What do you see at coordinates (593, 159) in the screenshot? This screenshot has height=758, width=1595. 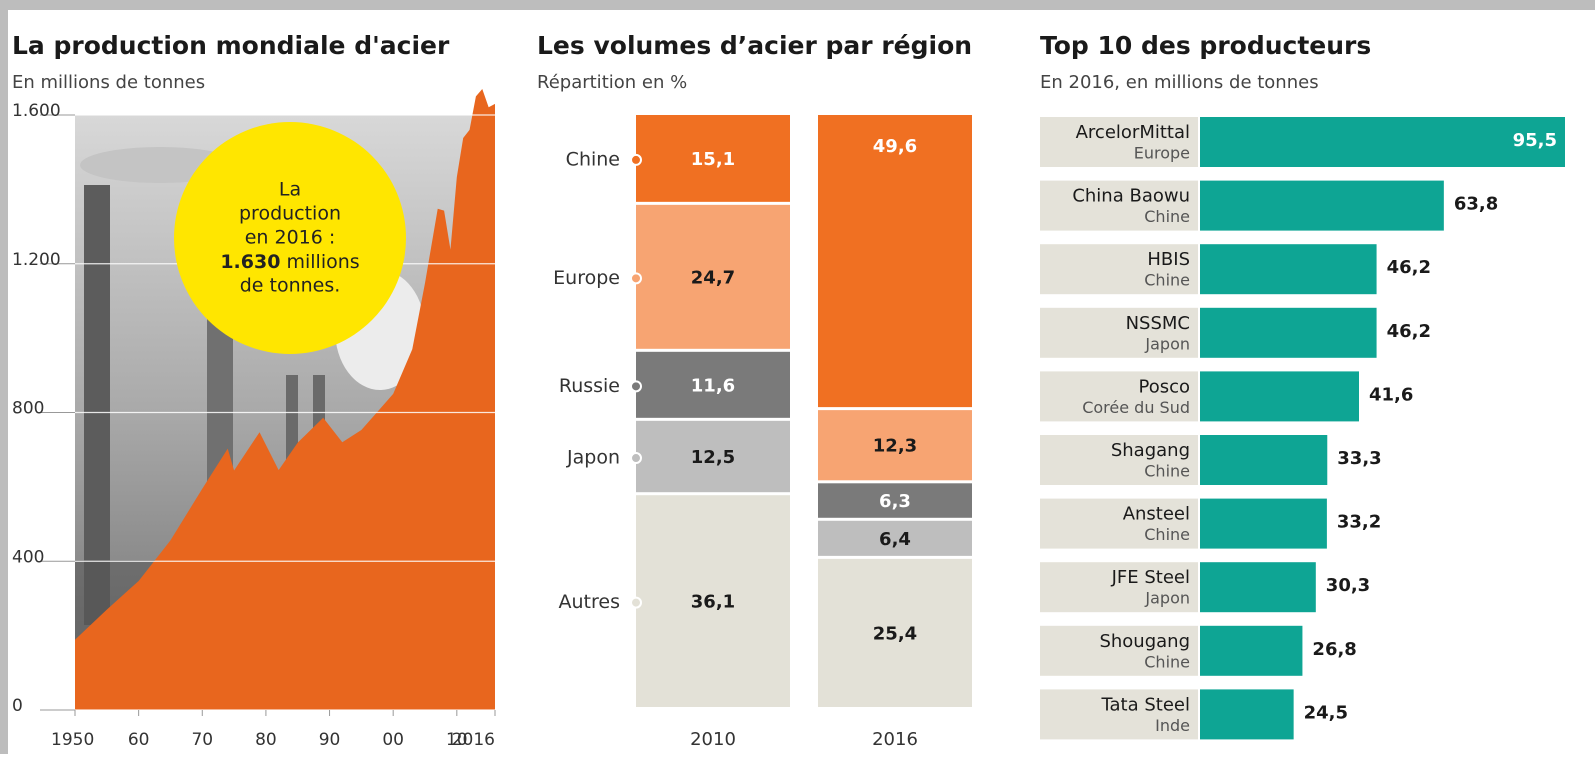 I see `legend-label: Chine` at bounding box center [593, 159].